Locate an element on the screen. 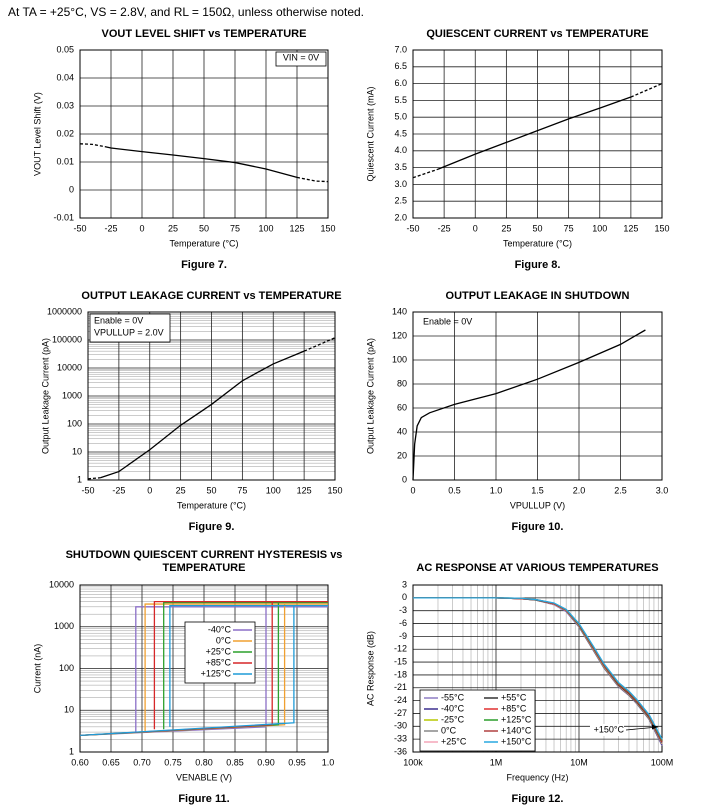  chart-title: QUIESCENT CURRENT vs TEMPERATURE is located at coordinates (537, 34).